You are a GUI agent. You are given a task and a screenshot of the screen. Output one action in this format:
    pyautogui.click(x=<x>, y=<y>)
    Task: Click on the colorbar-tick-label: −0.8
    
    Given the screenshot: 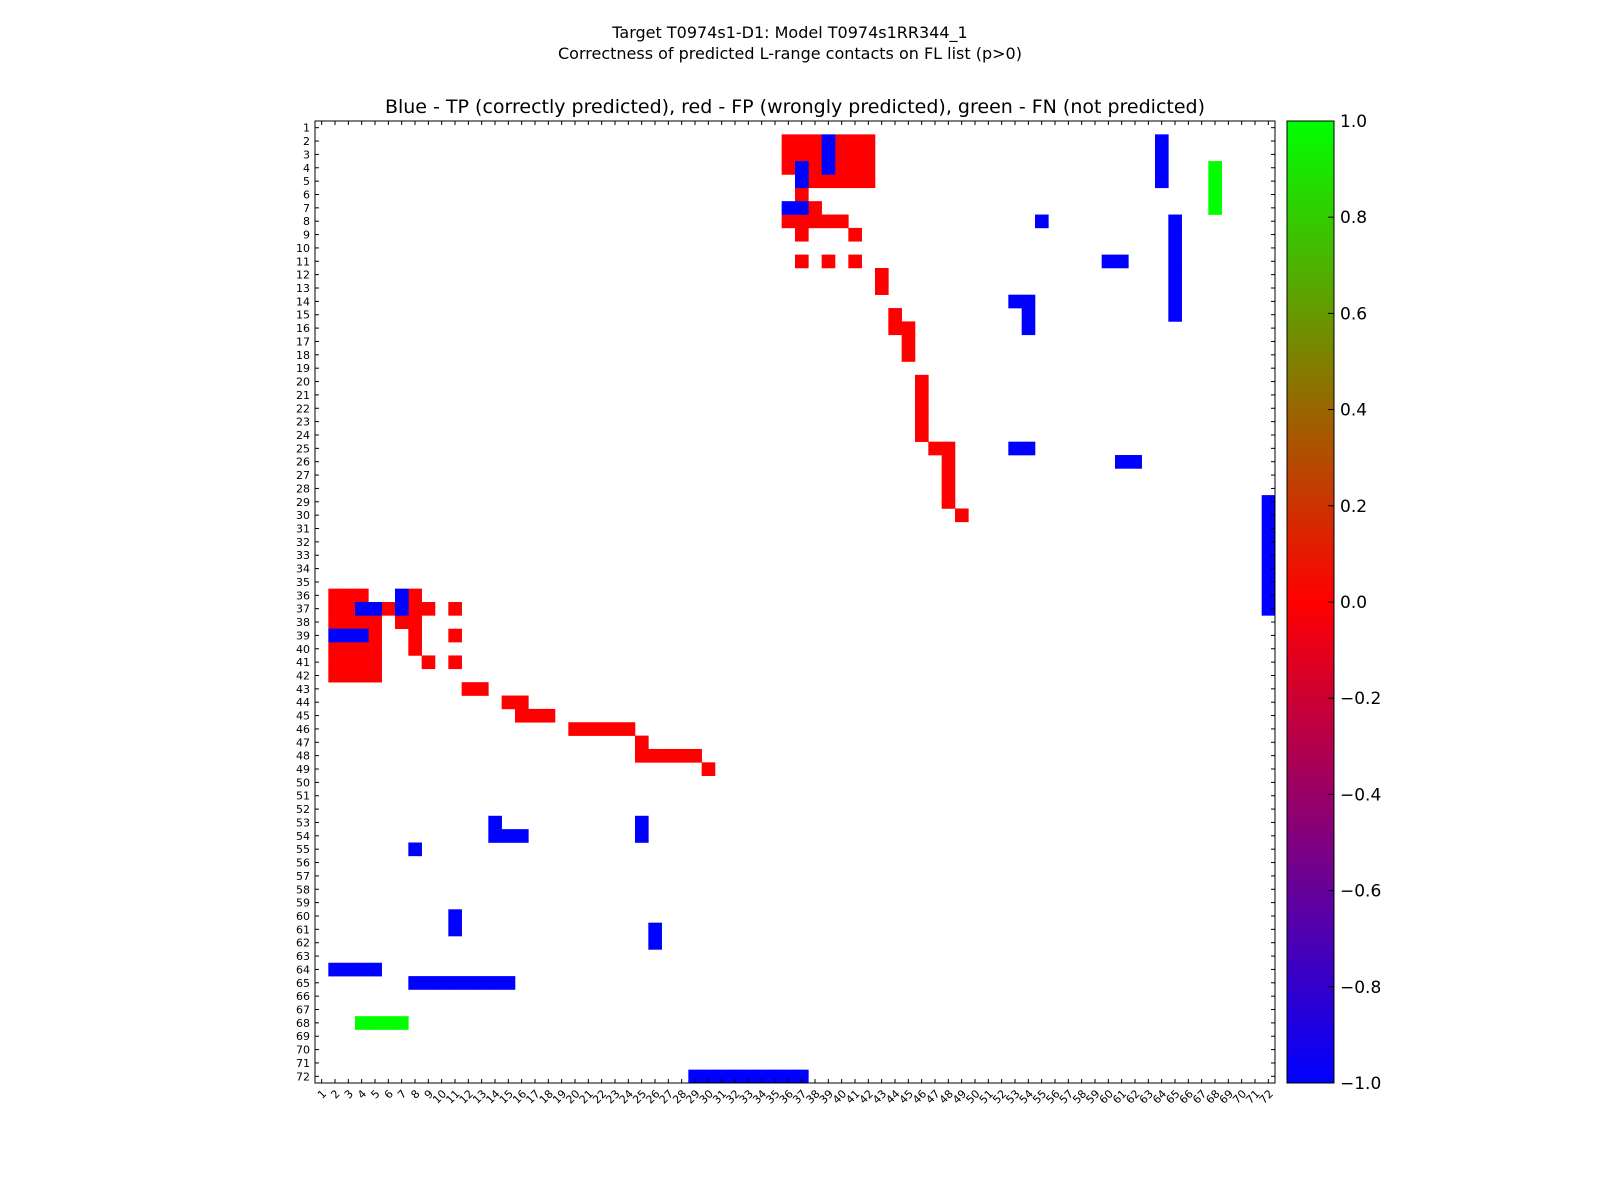 What is the action you would take?
    pyautogui.click(x=1360, y=988)
    